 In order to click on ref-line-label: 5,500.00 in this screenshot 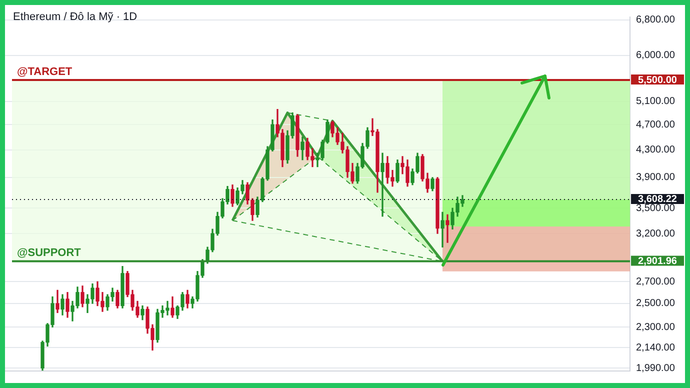, I will do `click(658, 80)`.